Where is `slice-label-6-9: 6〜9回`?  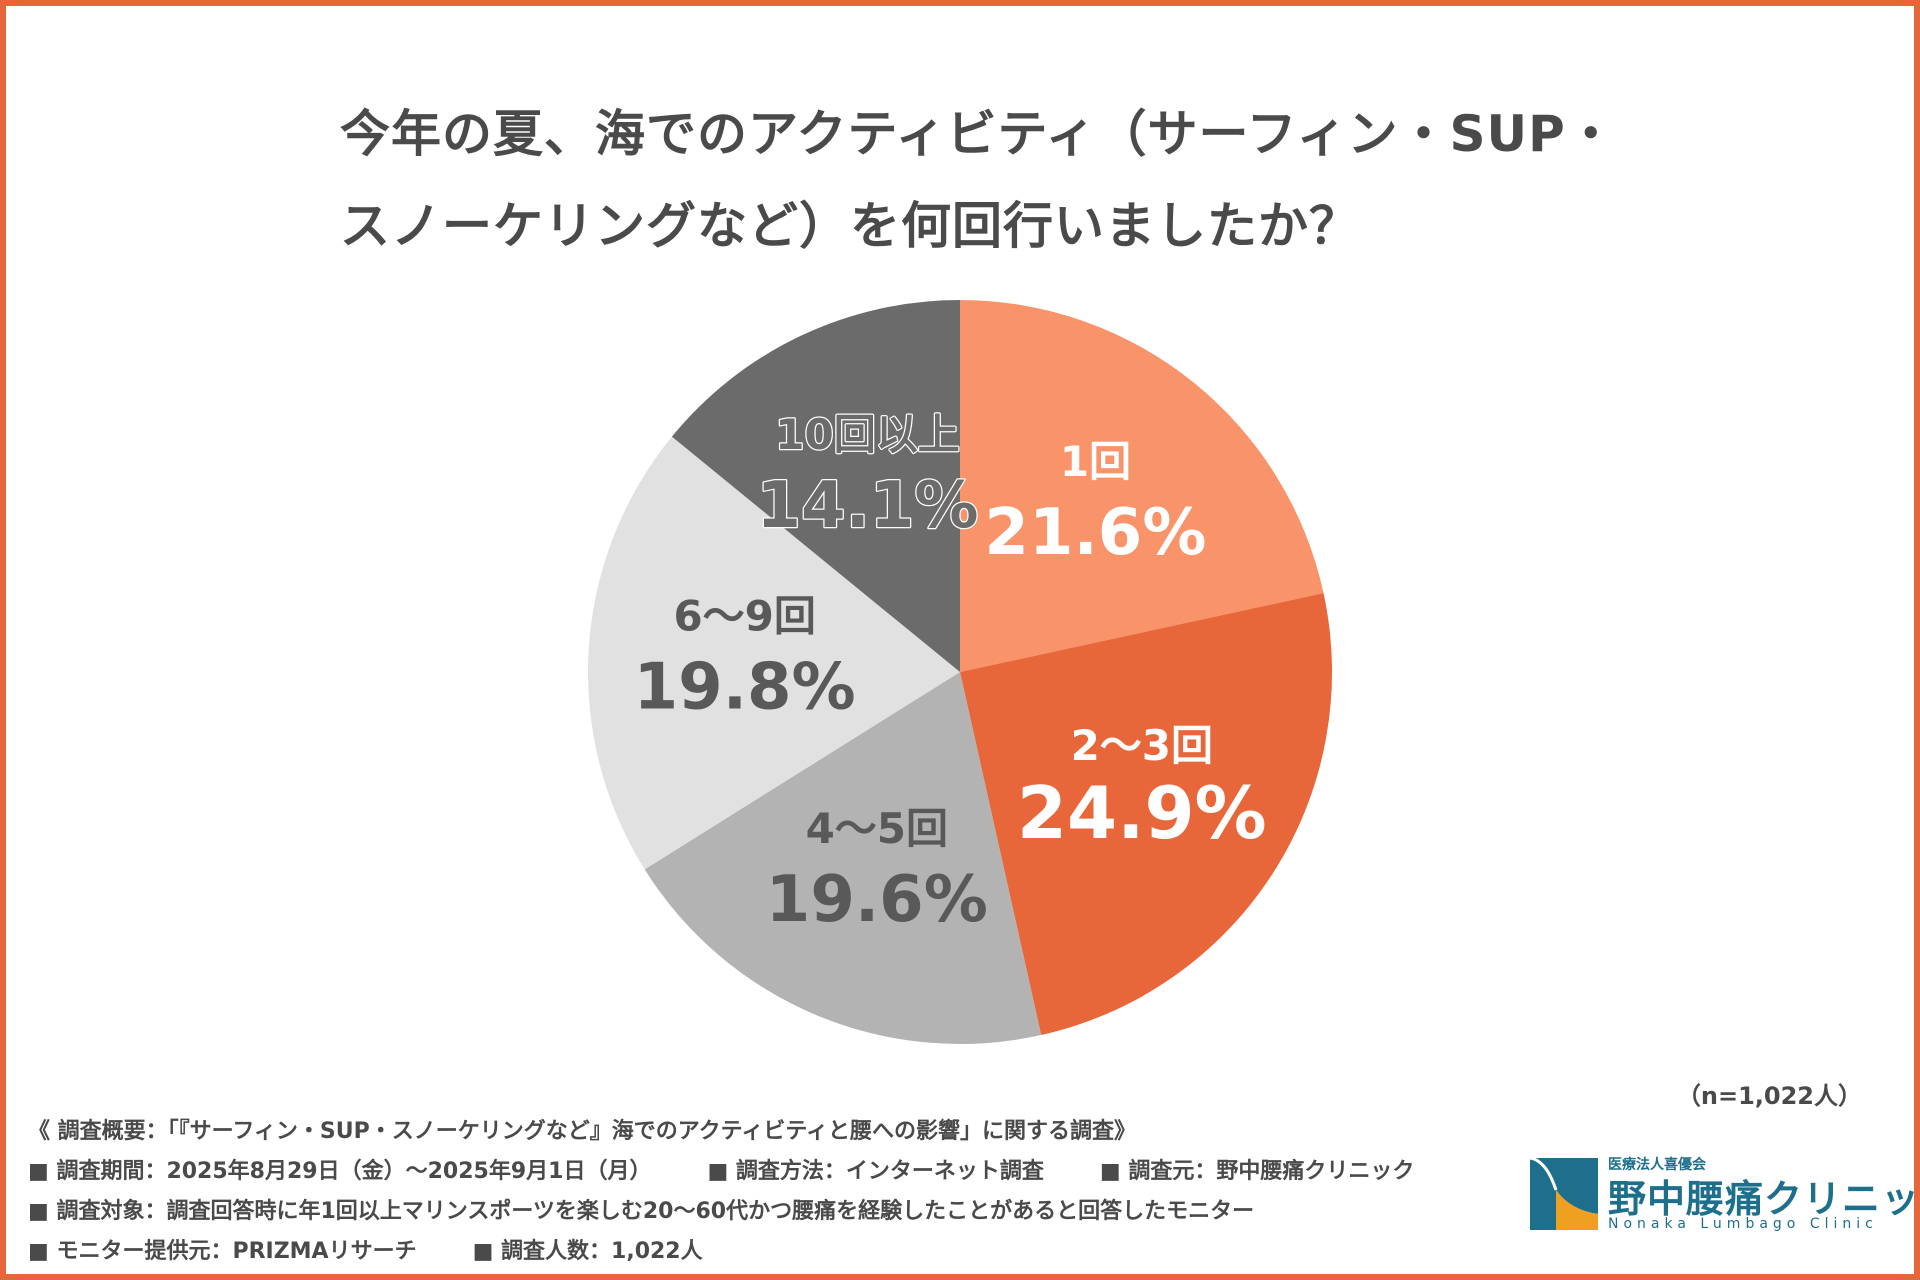 slice-label-6-9: 6〜9回 is located at coordinates (744, 615).